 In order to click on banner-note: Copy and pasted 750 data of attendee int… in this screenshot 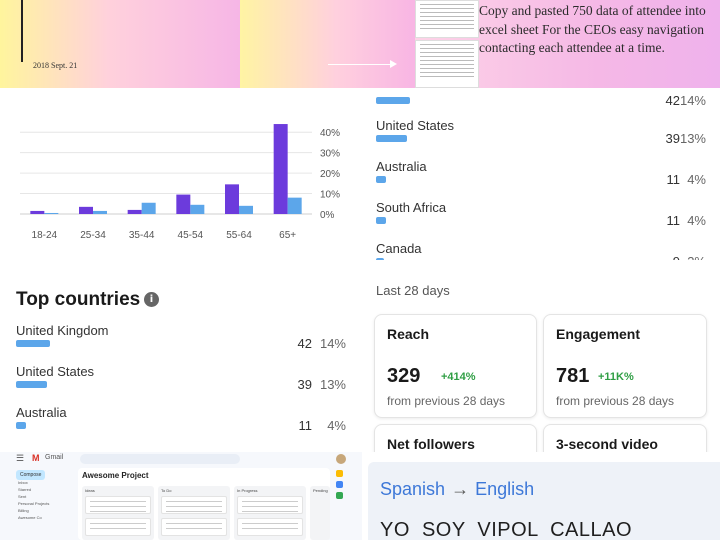, I will do `click(592, 29)`.